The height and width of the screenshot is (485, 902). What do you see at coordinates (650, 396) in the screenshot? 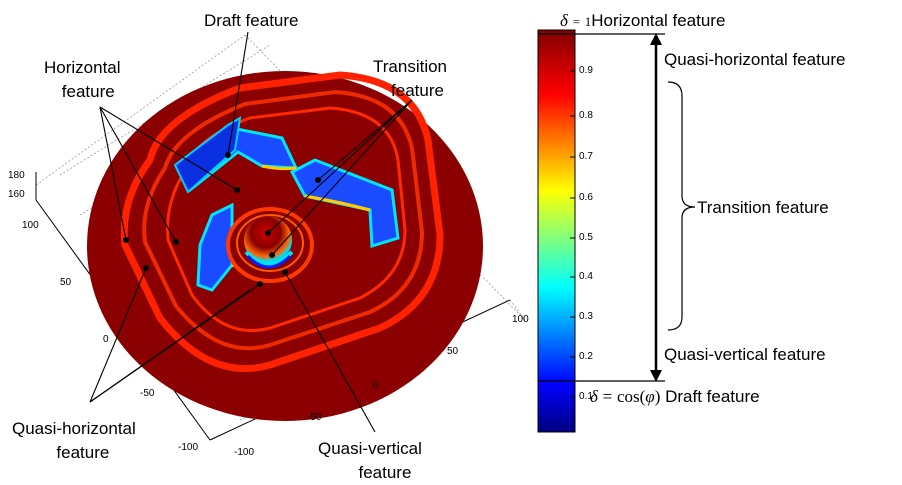
I see `phi-symbol: φ` at bounding box center [650, 396].